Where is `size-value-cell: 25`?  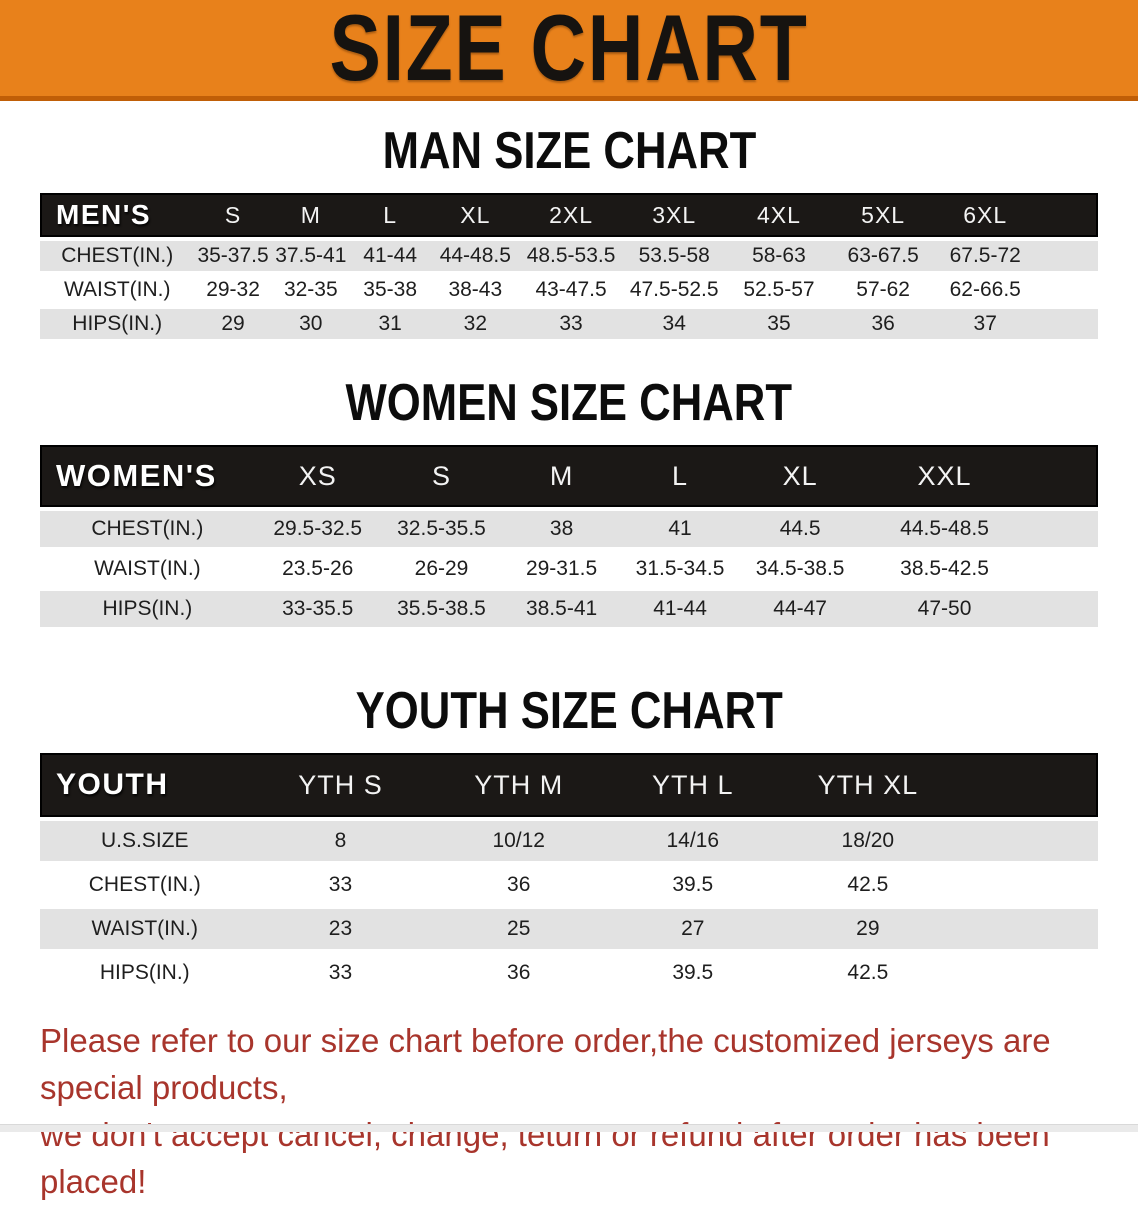
size-value-cell: 25 is located at coordinates (518, 929).